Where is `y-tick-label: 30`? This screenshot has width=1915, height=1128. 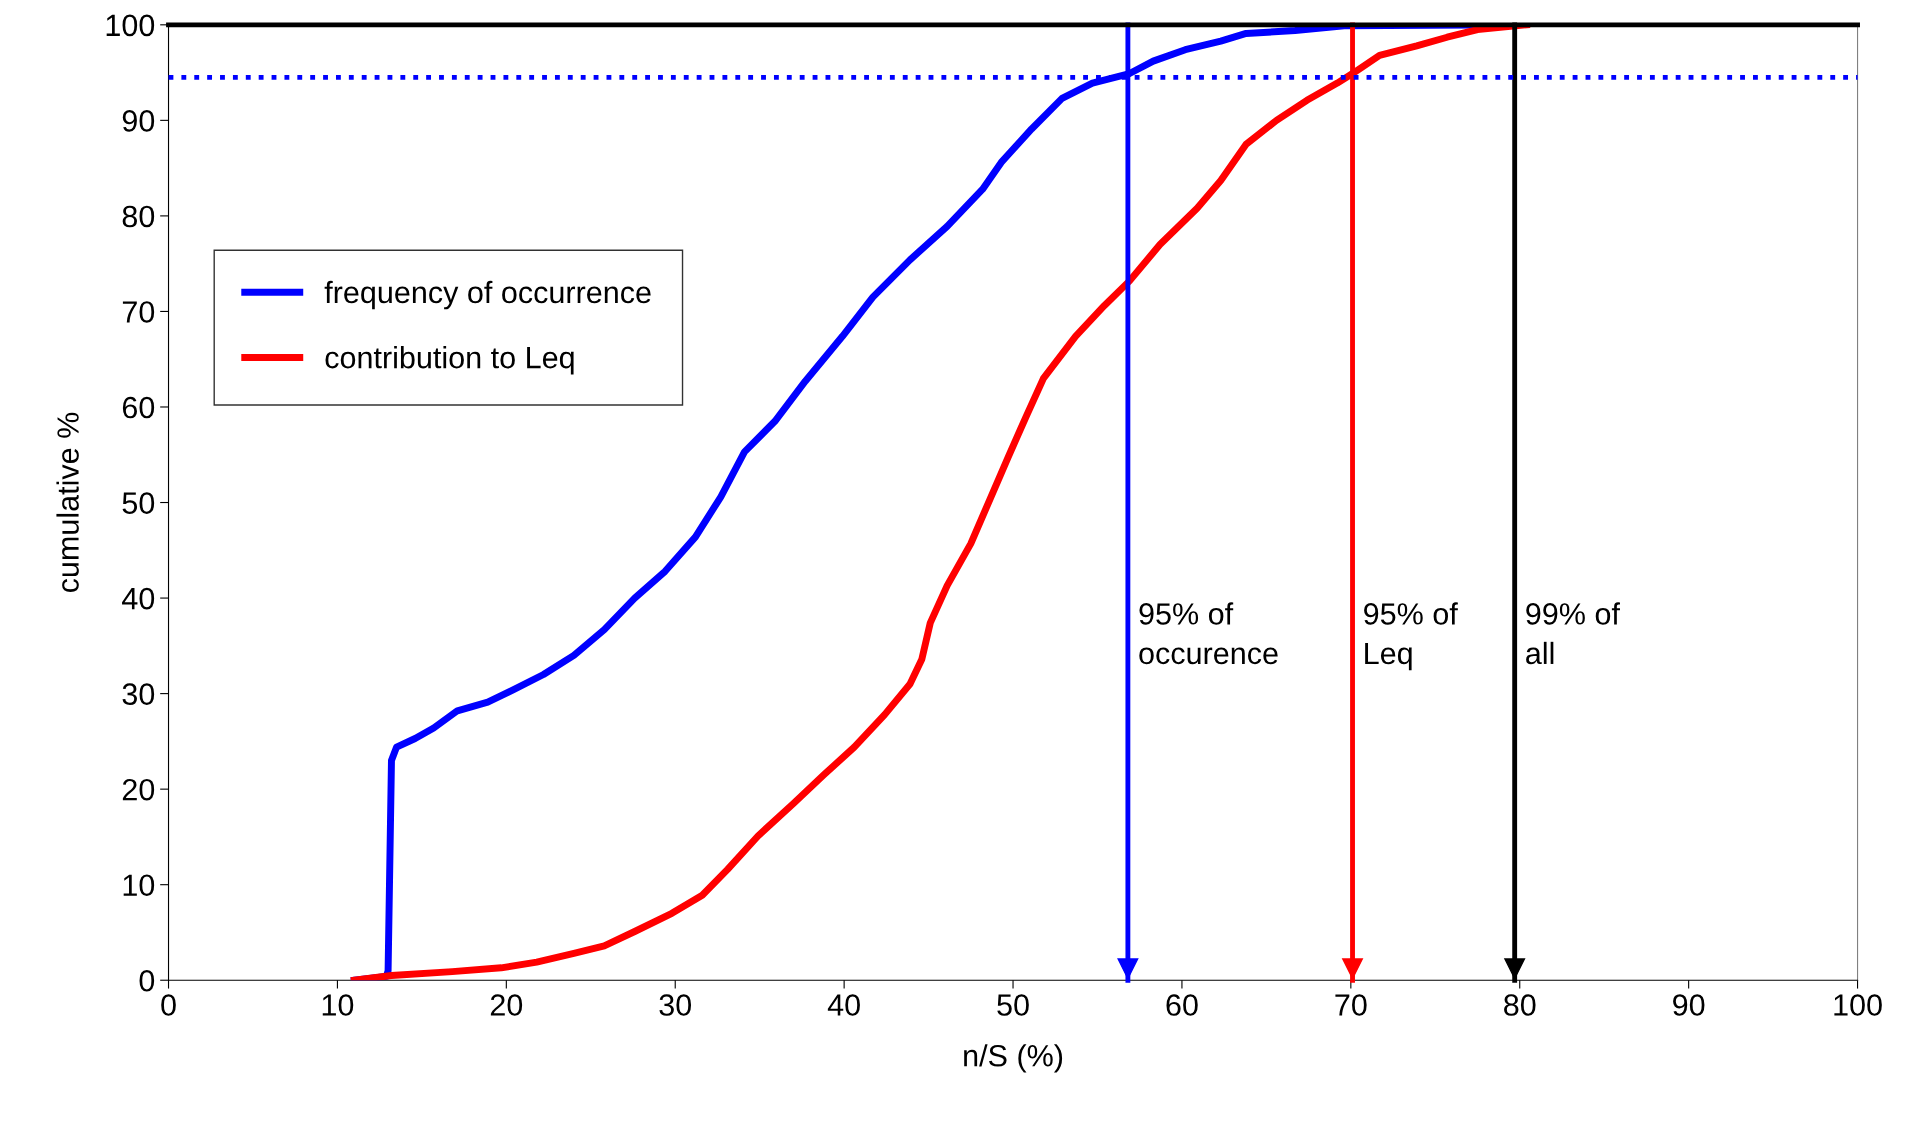 y-tick-label: 30 is located at coordinates (138, 694).